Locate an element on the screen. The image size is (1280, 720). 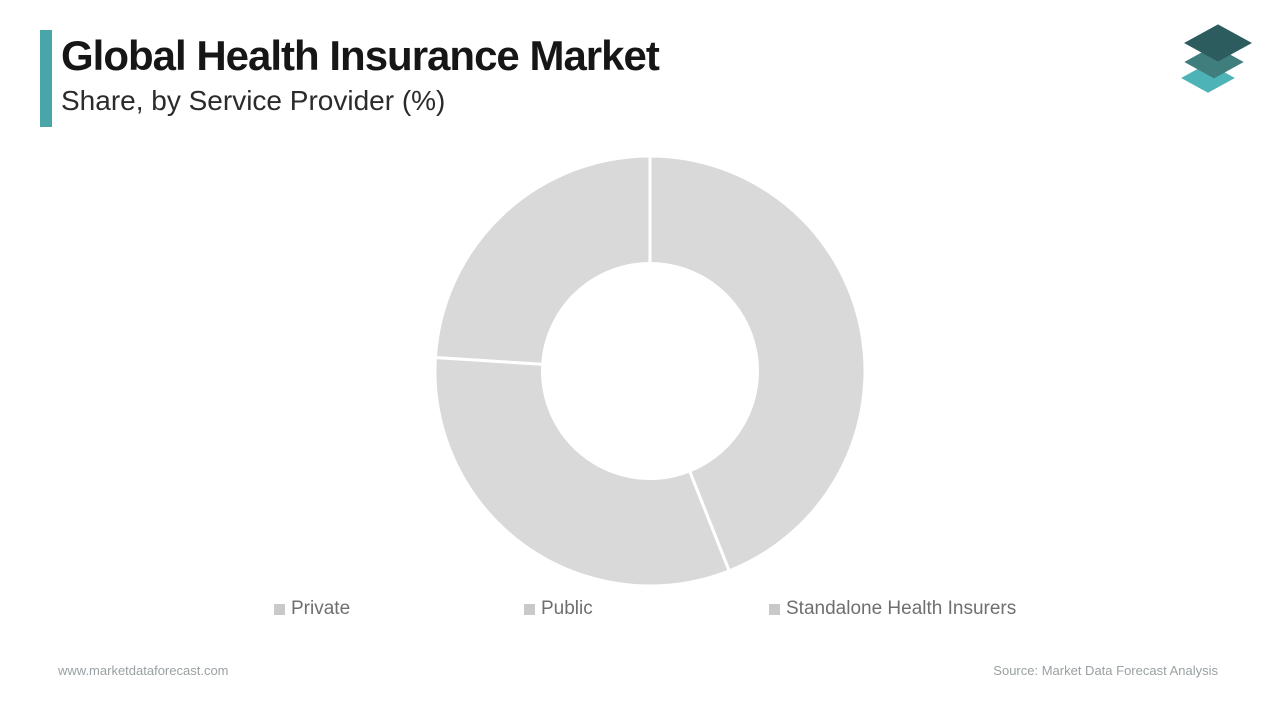
page-subtitle: Share, by Service Provider (%) is located at coordinates (253, 100).